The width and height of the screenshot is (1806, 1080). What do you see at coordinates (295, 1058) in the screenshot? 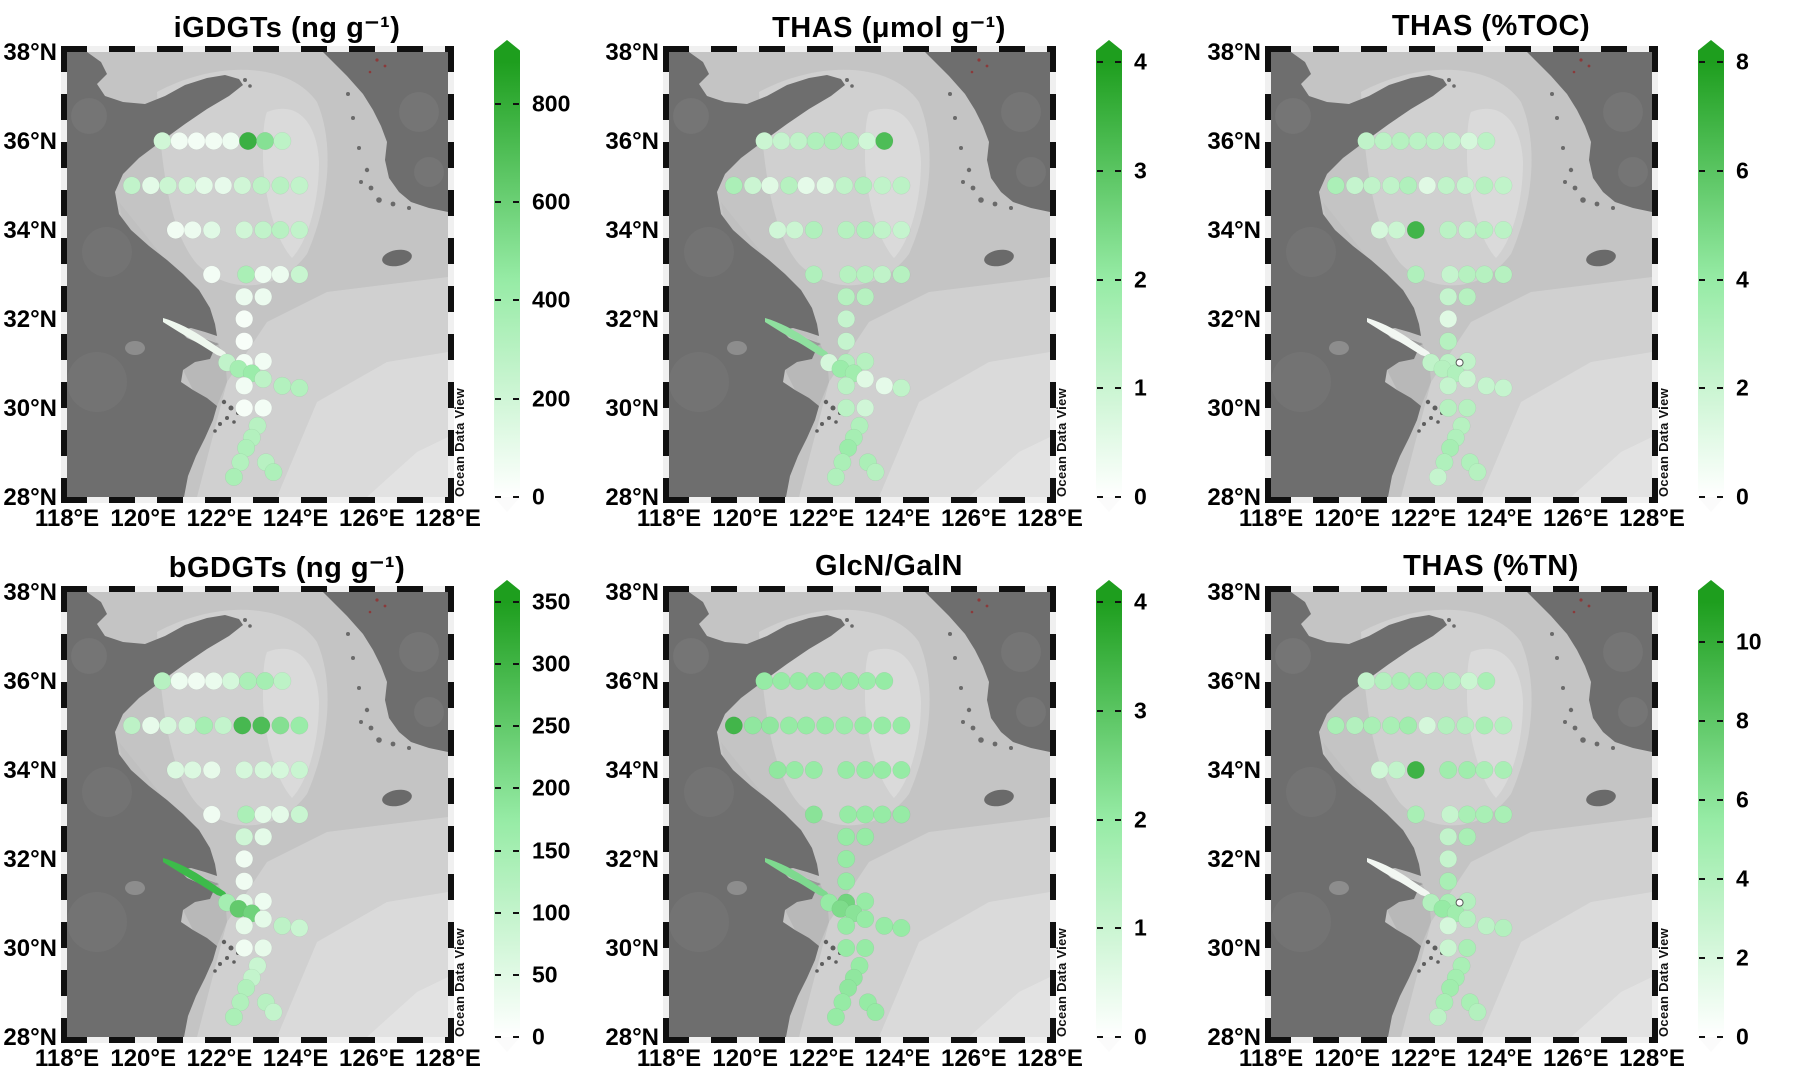
I see `lon-tick-label: 124°E` at bounding box center [295, 1058].